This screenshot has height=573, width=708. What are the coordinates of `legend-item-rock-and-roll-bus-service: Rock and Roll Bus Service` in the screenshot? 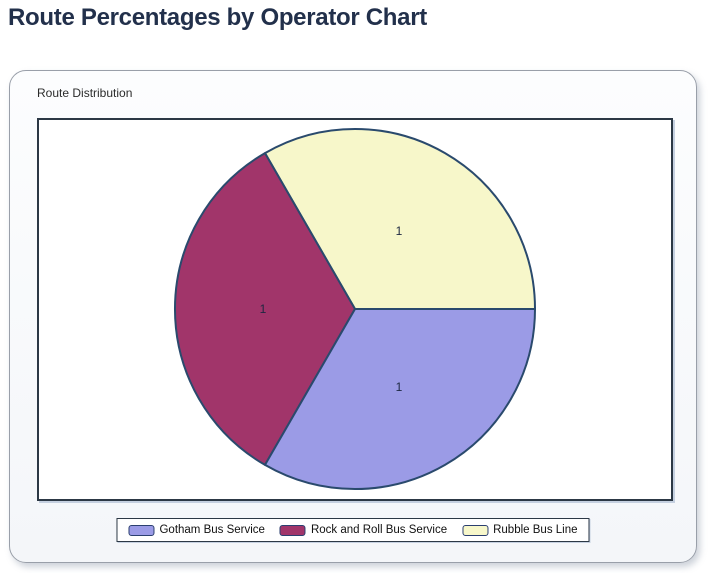 It's located at (363, 530).